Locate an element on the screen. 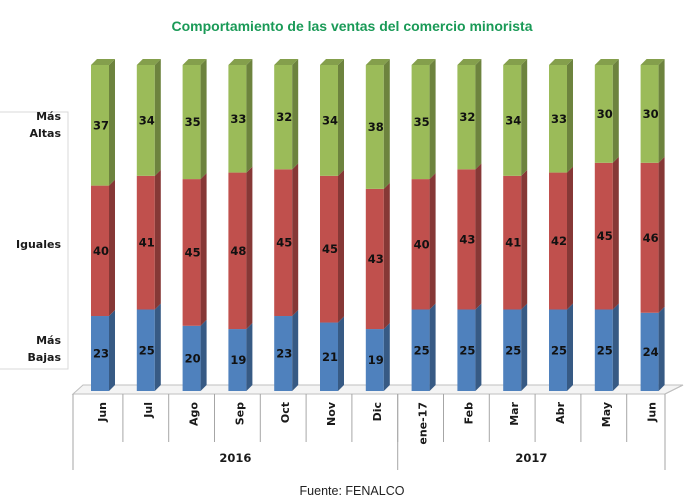 This screenshot has height=503, width=685. data-label: 37 is located at coordinates (101, 125).